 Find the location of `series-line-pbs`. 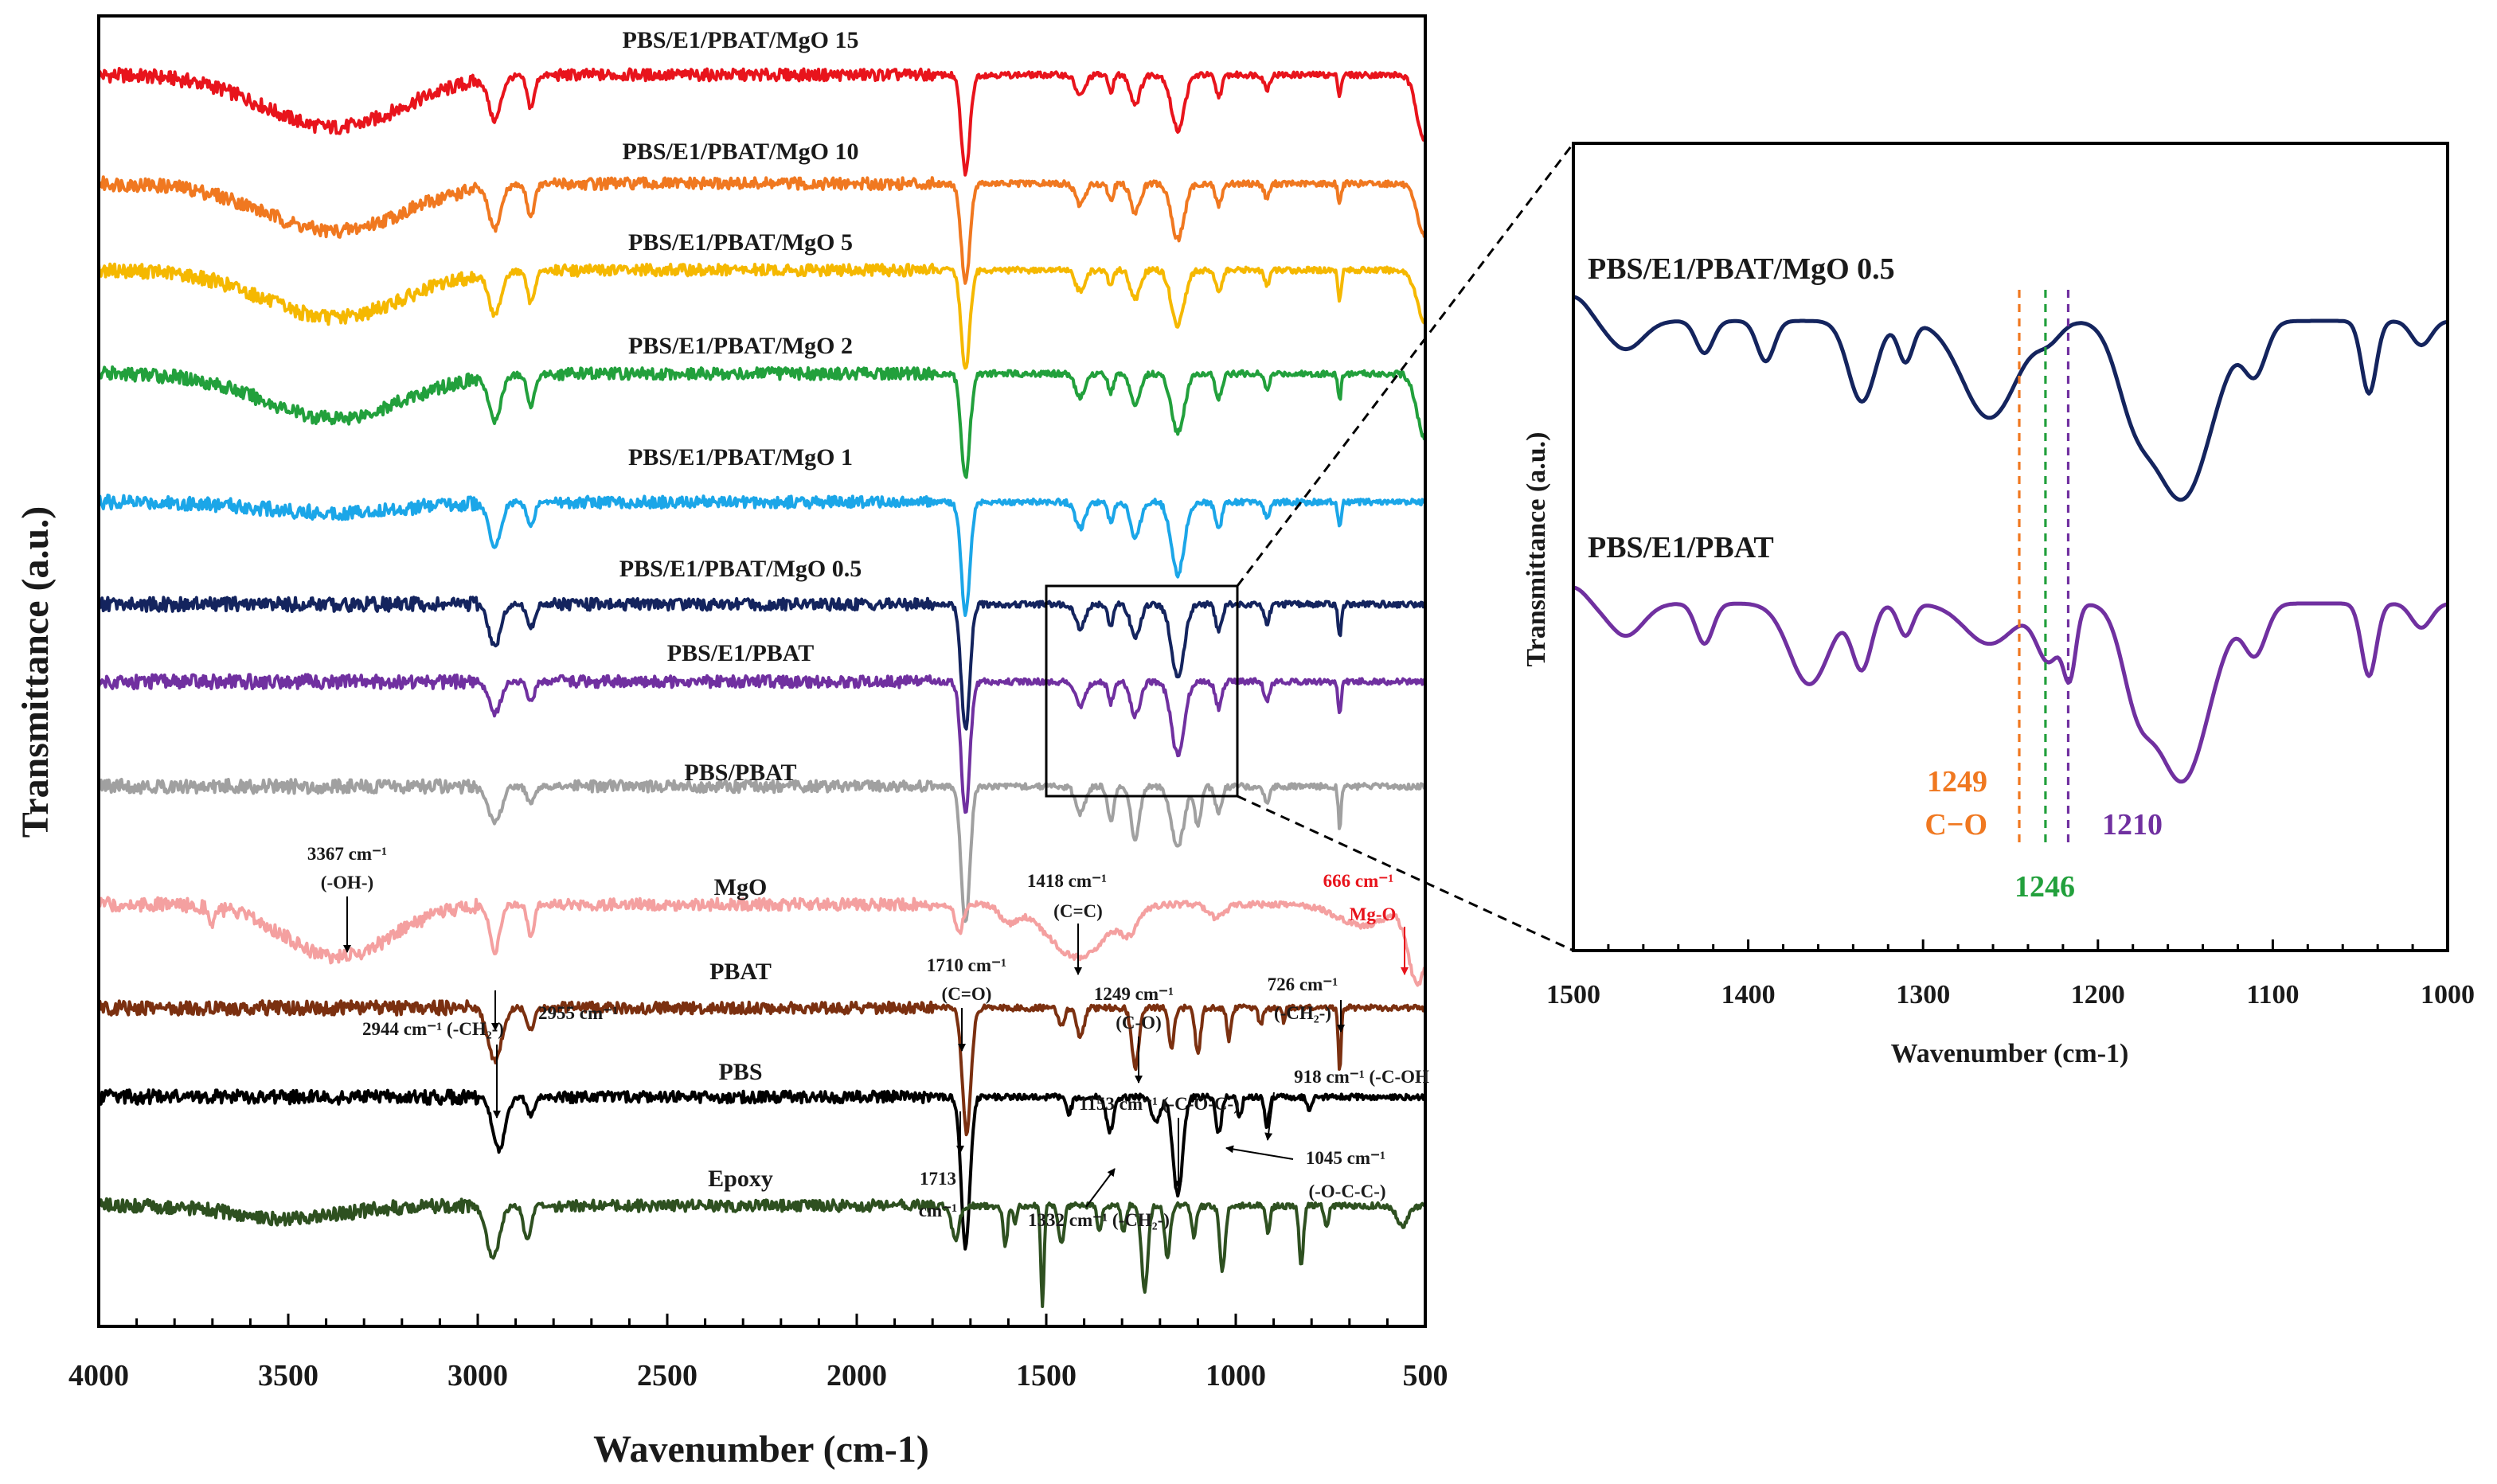

series-line-pbs is located at coordinates (762, 1169).